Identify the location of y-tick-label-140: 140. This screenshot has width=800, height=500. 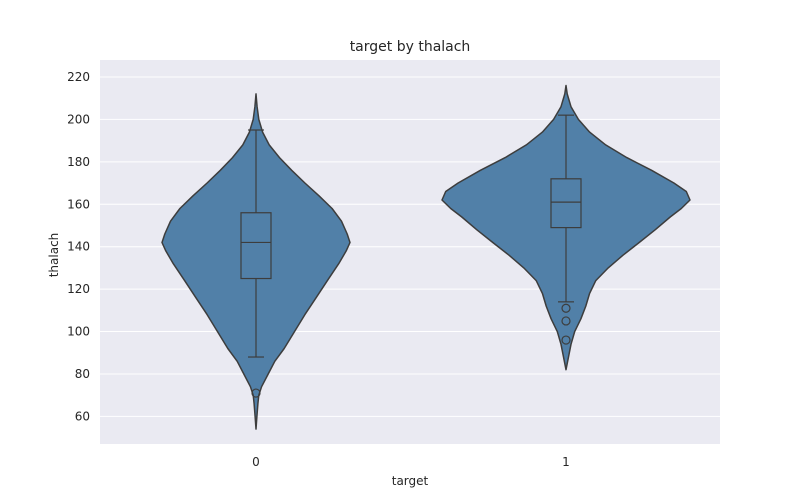
(78, 247).